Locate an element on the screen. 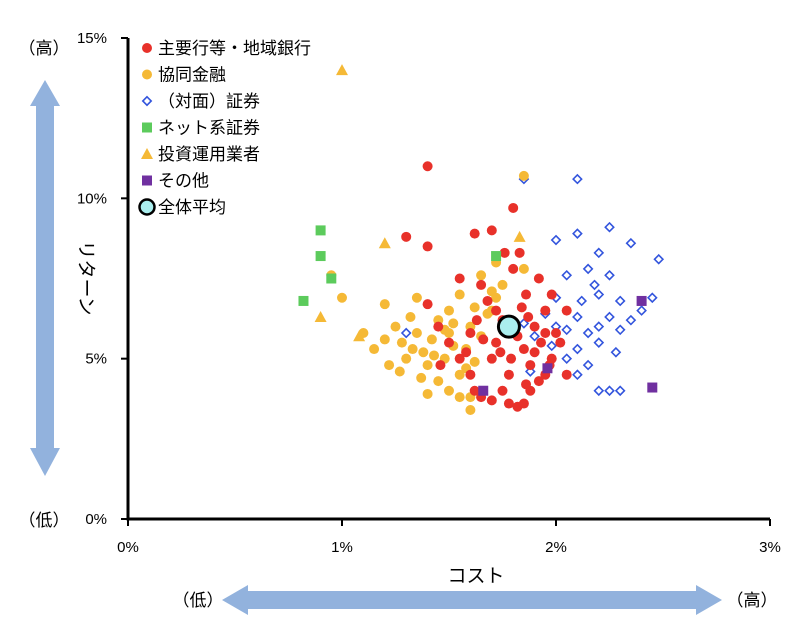  y-low-label: （低） is located at coordinates (44, 521).